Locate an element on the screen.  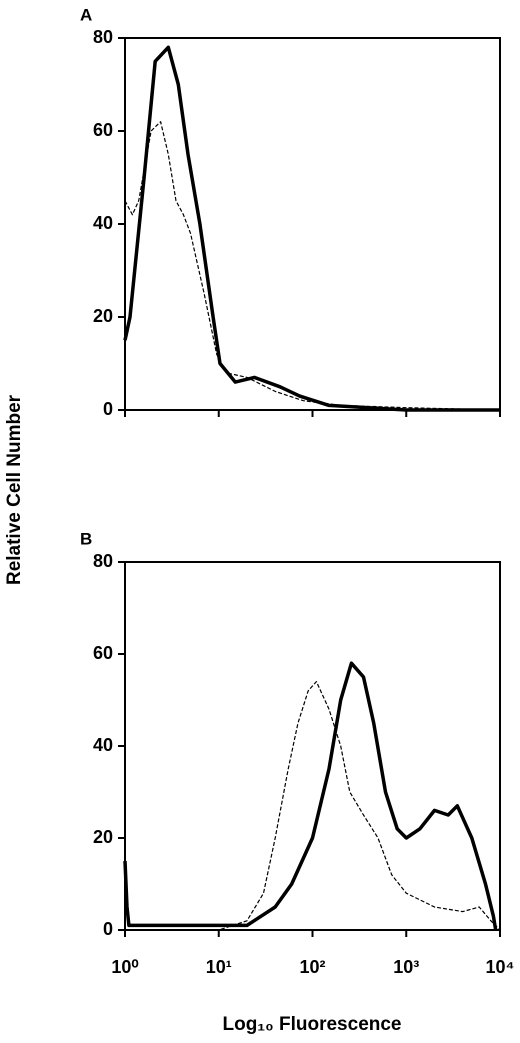
x-tick-label: 10¹ is located at coordinates (219, 967).